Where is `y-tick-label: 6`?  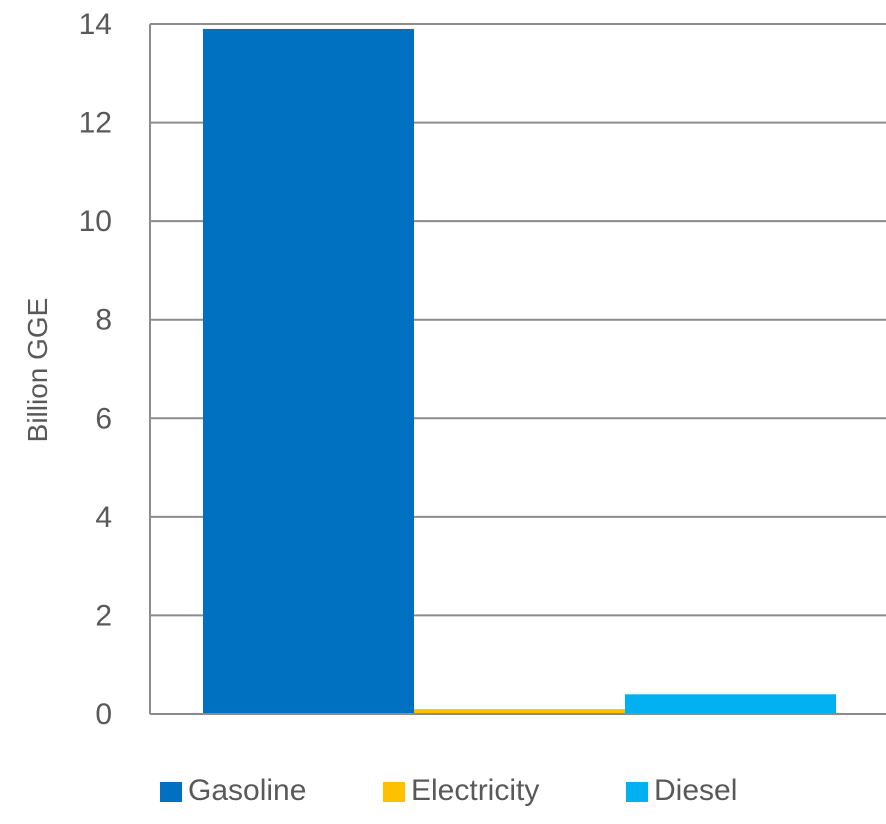 y-tick-label: 6 is located at coordinates (103, 418).